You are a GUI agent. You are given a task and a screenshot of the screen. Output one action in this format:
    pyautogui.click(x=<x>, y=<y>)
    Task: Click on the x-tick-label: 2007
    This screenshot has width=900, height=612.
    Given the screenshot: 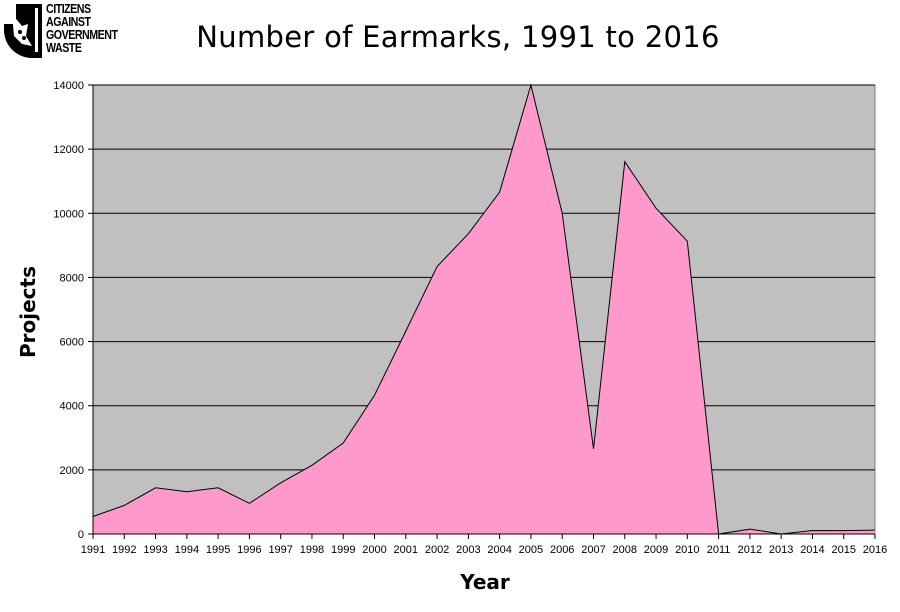 What is the action you would take?
    pyautogui.click(x=593, y=550)
    